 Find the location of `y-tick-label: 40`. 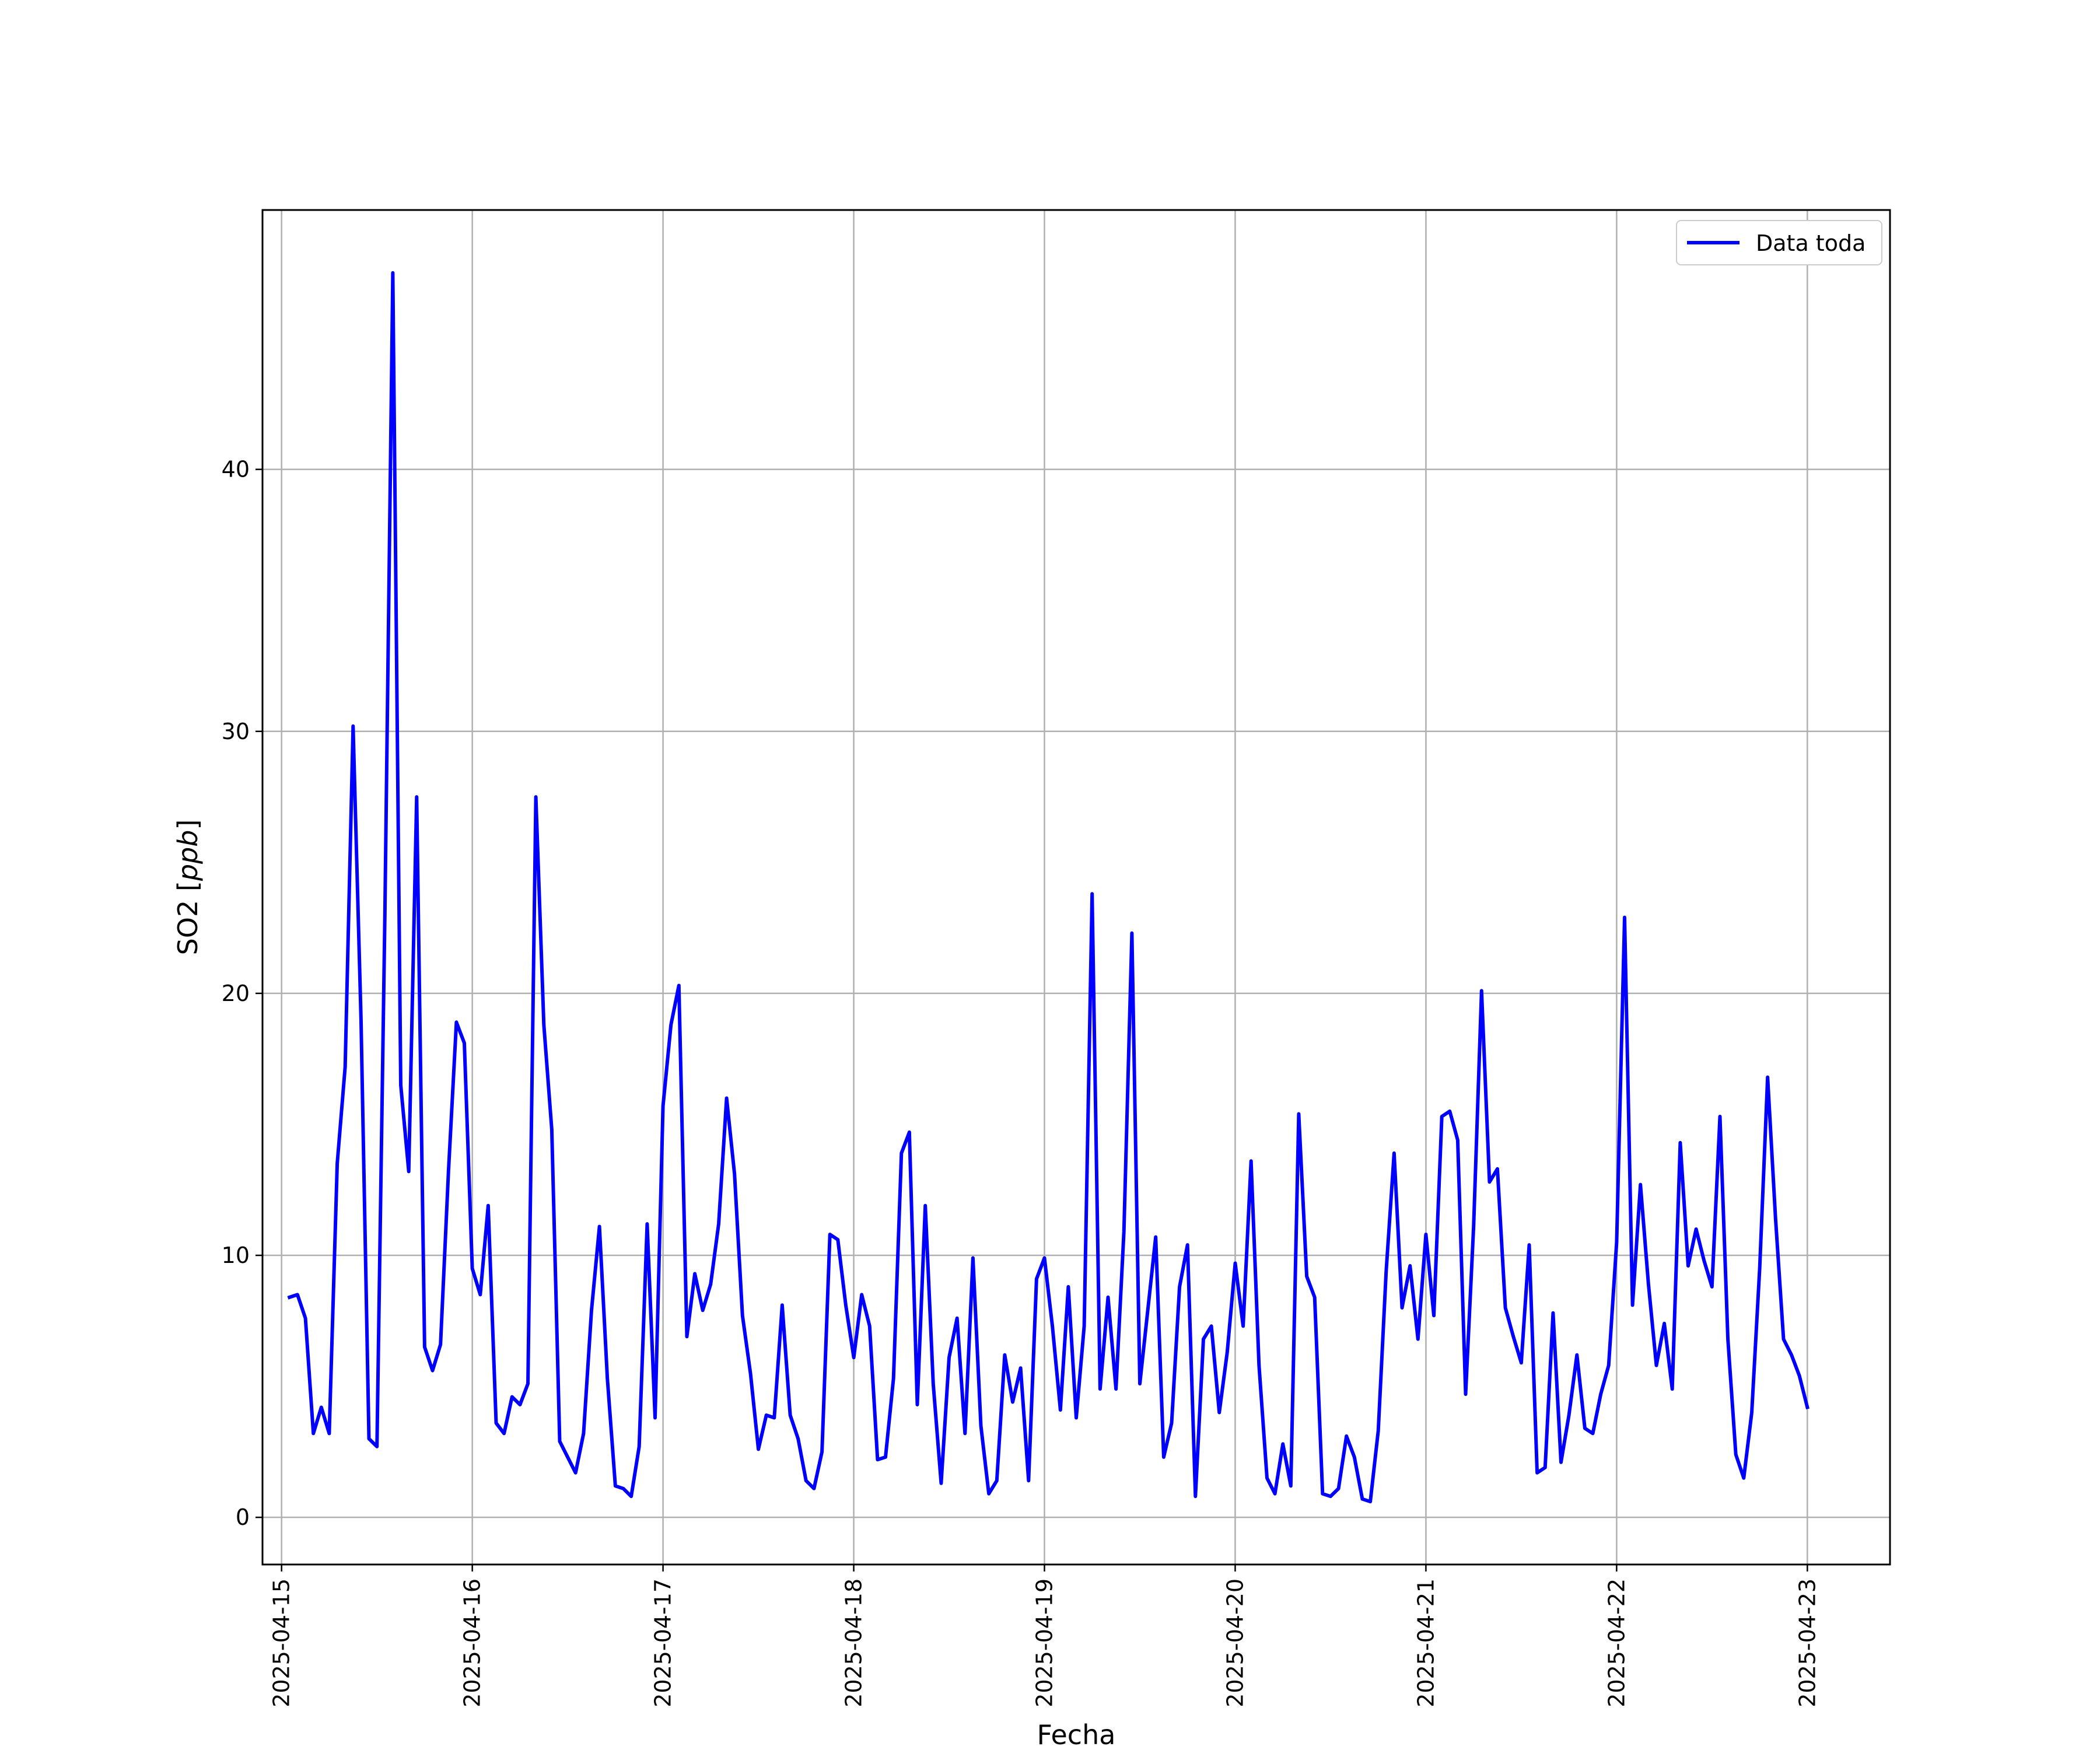

y-tick-label: 40 is located at coordinates (236, 469).